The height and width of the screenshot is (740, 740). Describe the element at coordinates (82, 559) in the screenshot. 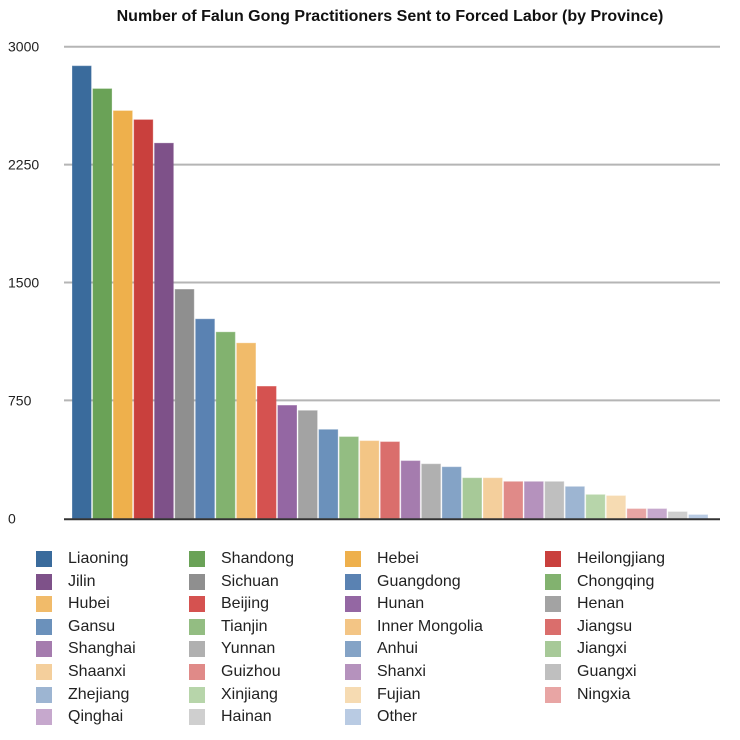

I see `legend-item: Liaoning` at that location.